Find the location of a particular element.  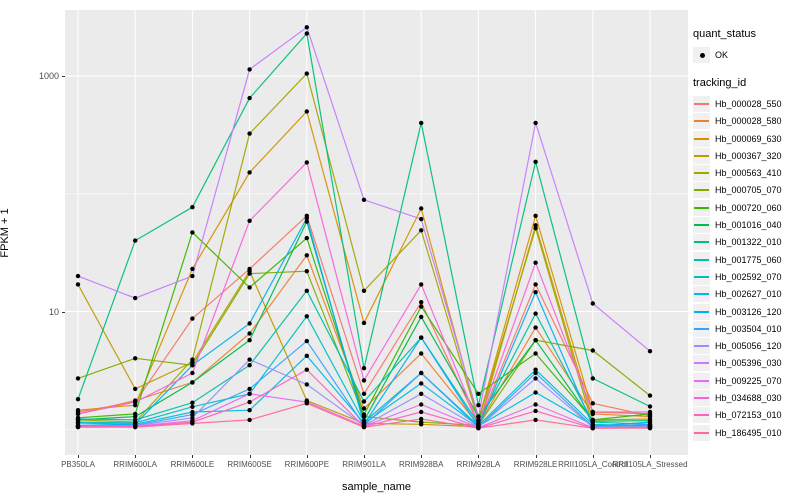

legend-item: Hb_002592_070 is located at coordinates (746, 276).